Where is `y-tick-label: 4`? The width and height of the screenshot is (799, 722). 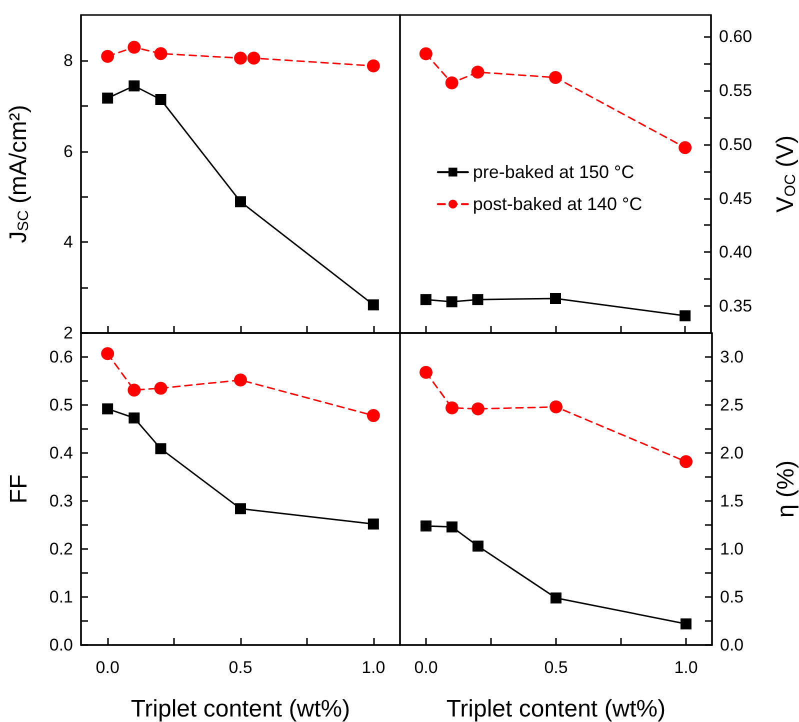 y-tick-label: 4 is located at coordinates (68, 242).